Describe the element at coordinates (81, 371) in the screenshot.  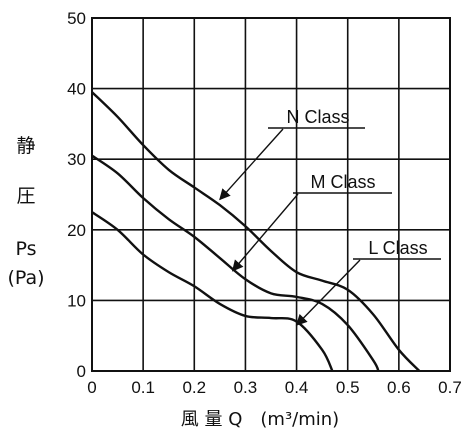
I see `y-tick-label: 0` at that location.